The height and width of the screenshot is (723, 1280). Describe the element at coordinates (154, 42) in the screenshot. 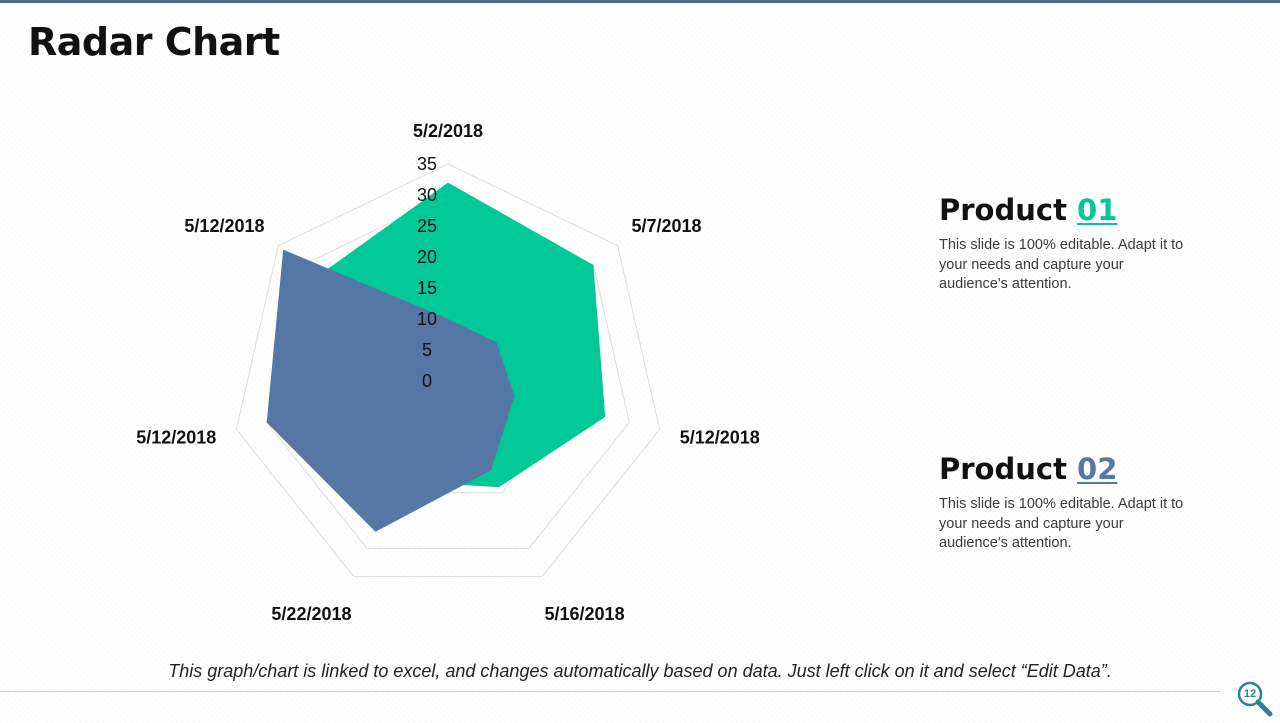

I see `slide-title: Radar Chart` at that location.